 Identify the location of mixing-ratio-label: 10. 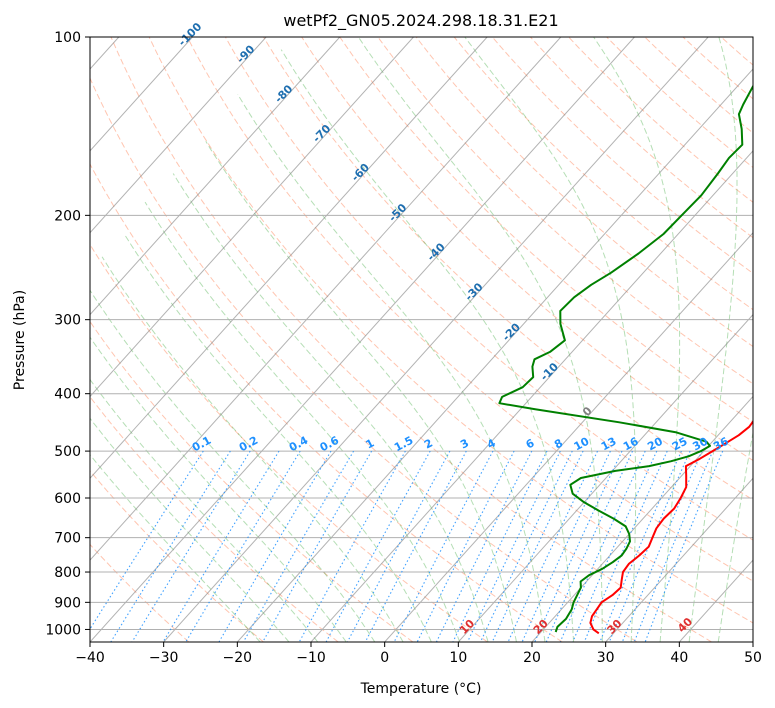
(582, 444).